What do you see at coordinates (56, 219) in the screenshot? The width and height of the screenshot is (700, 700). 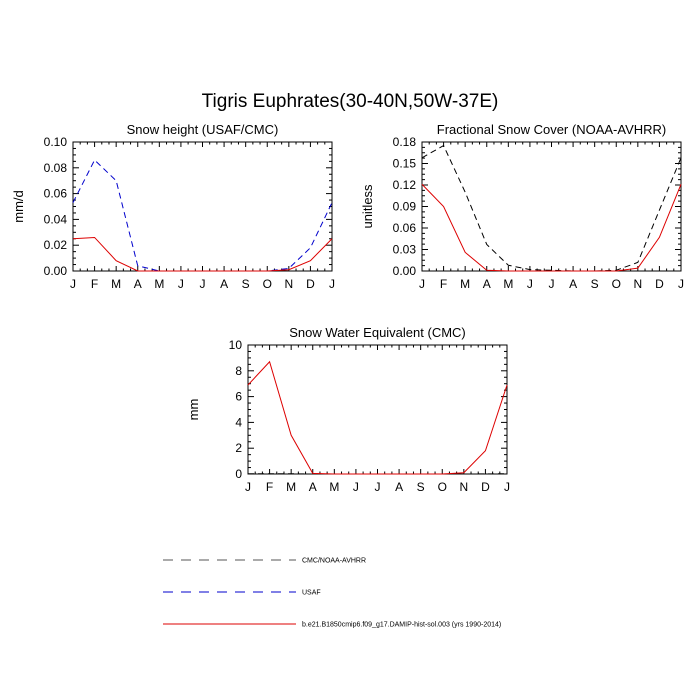 I see `y-tick-label: 0.04` at bounding box center [56, 219].